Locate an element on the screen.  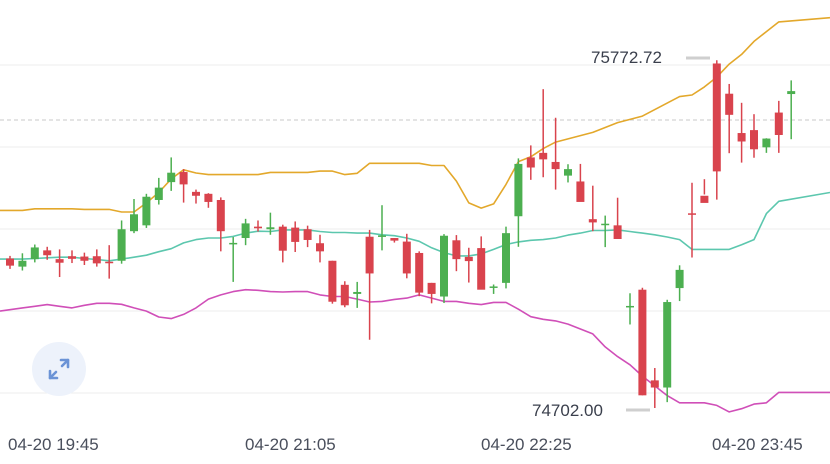
x-tick-label-3: 04-20 22:25 is located at coordinates (526, 444).